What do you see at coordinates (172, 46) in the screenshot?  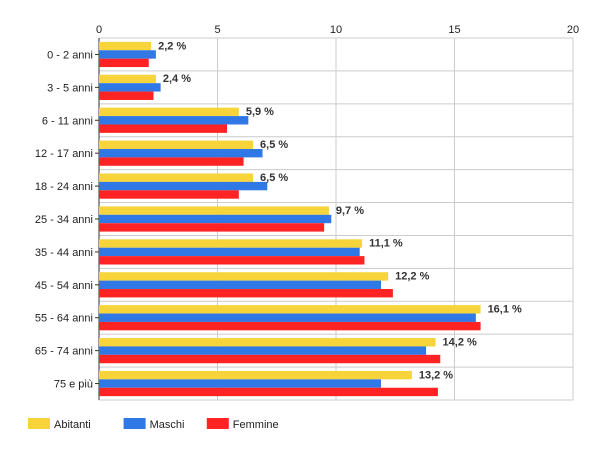 I see `data-label: 2,2 %` at bounding box center [172, 46].